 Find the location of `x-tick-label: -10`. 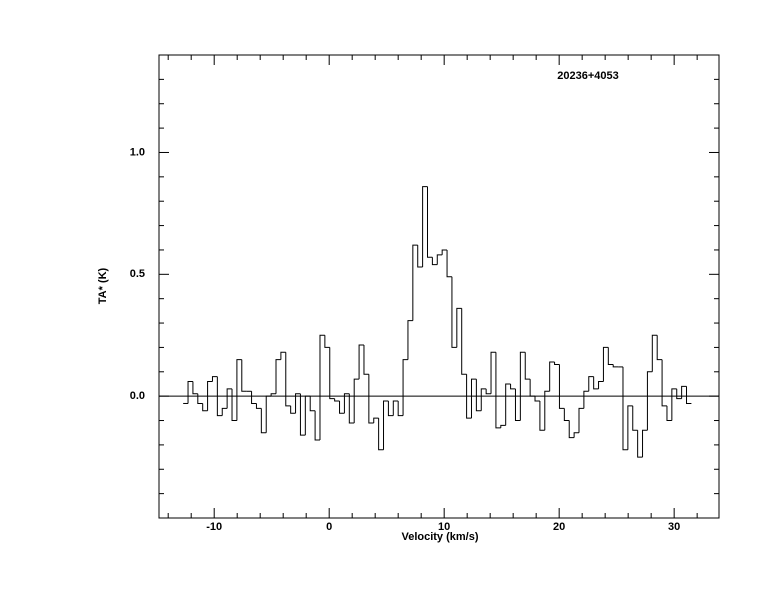

x-tick-label: -10 is located at coordinates (214, 527).